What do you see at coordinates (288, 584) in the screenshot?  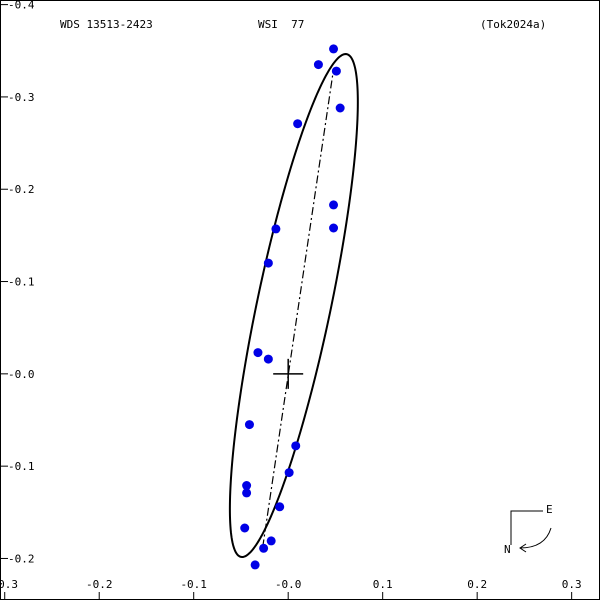 I see `x-tick-label: -0.0` at bounding box center [288, 584].